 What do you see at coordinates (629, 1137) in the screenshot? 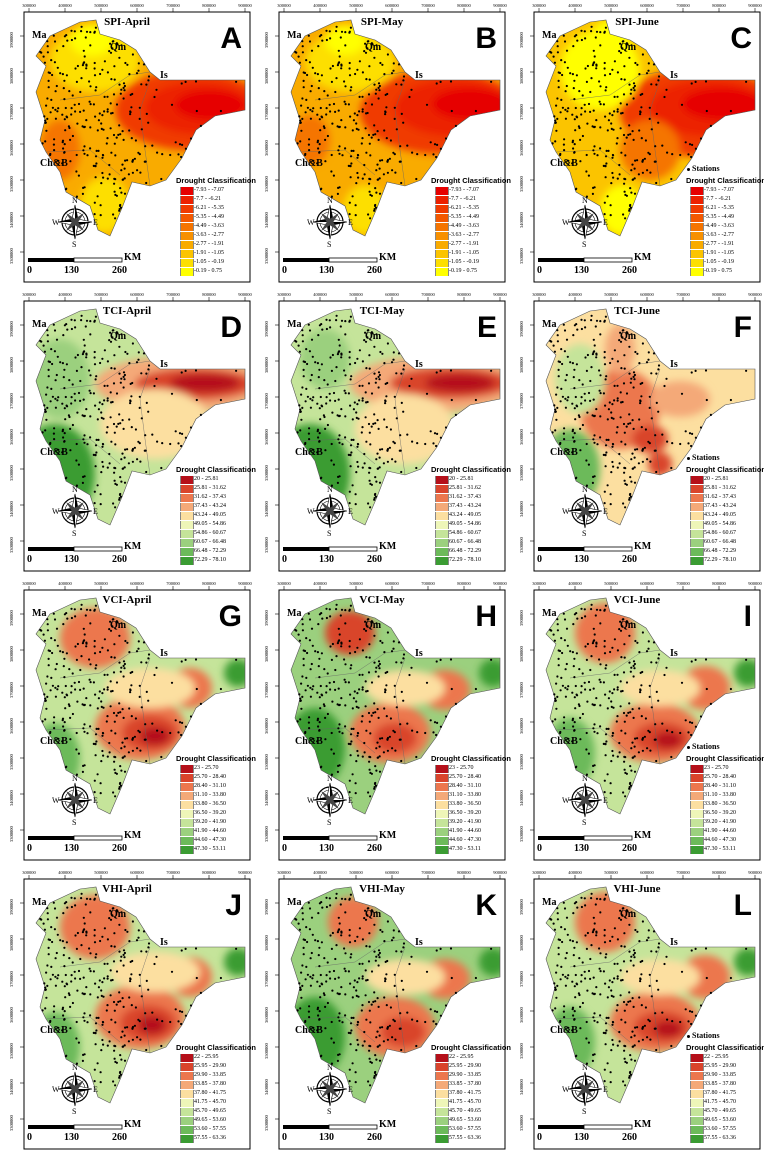
I see `scale-end: 260` at bounding box center [629, 1137].